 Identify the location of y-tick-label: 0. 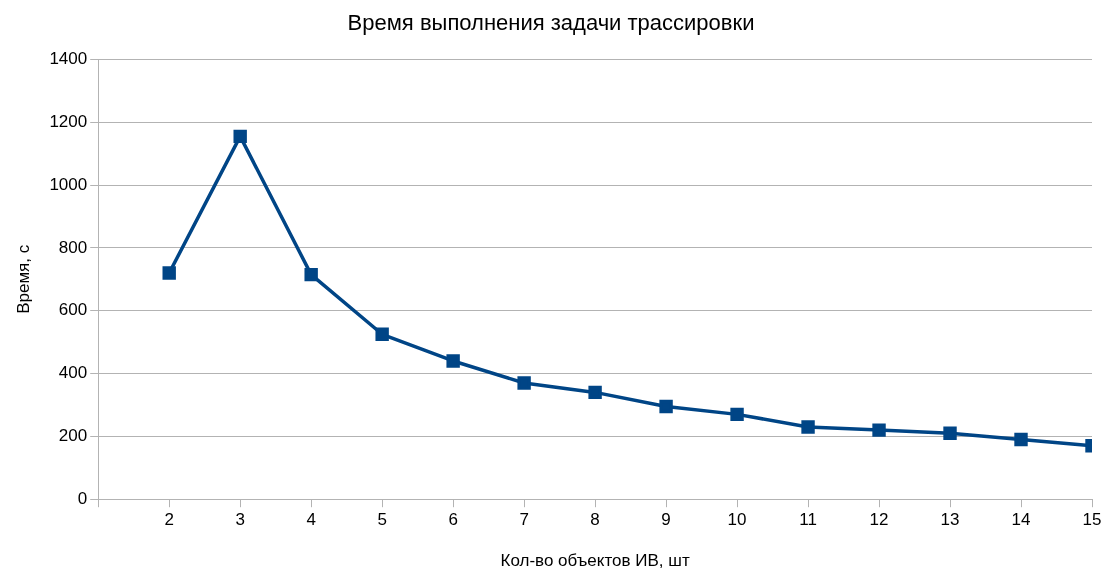
(82, 498).